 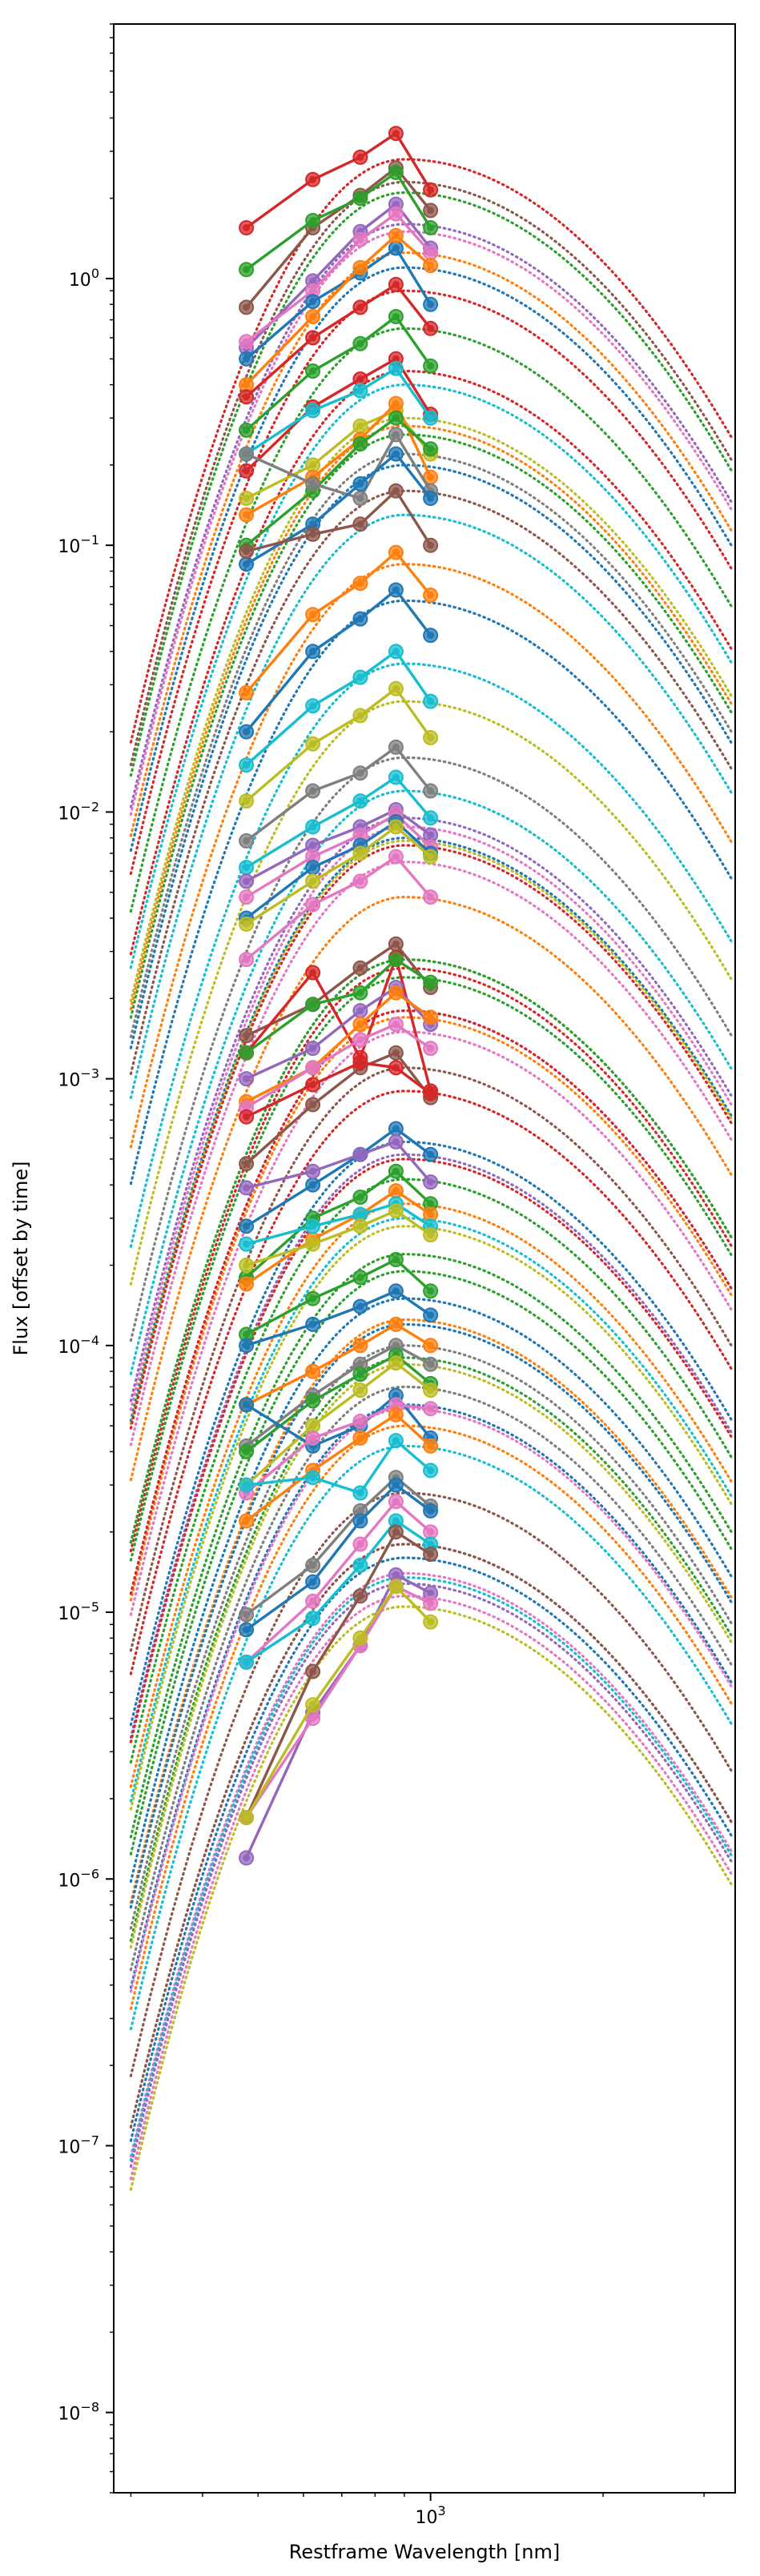 What do you see at coordinates (431, 2515) in the screenshot?
I see `x-tick-label: 103` at bounding box center [431, 2515].